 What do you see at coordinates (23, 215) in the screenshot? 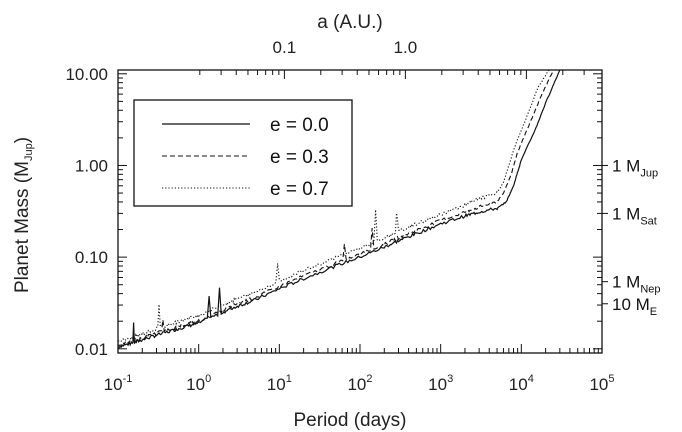
I see `y-axis-title: Planet Mass (MJup)` at bounding box center [23, 215].